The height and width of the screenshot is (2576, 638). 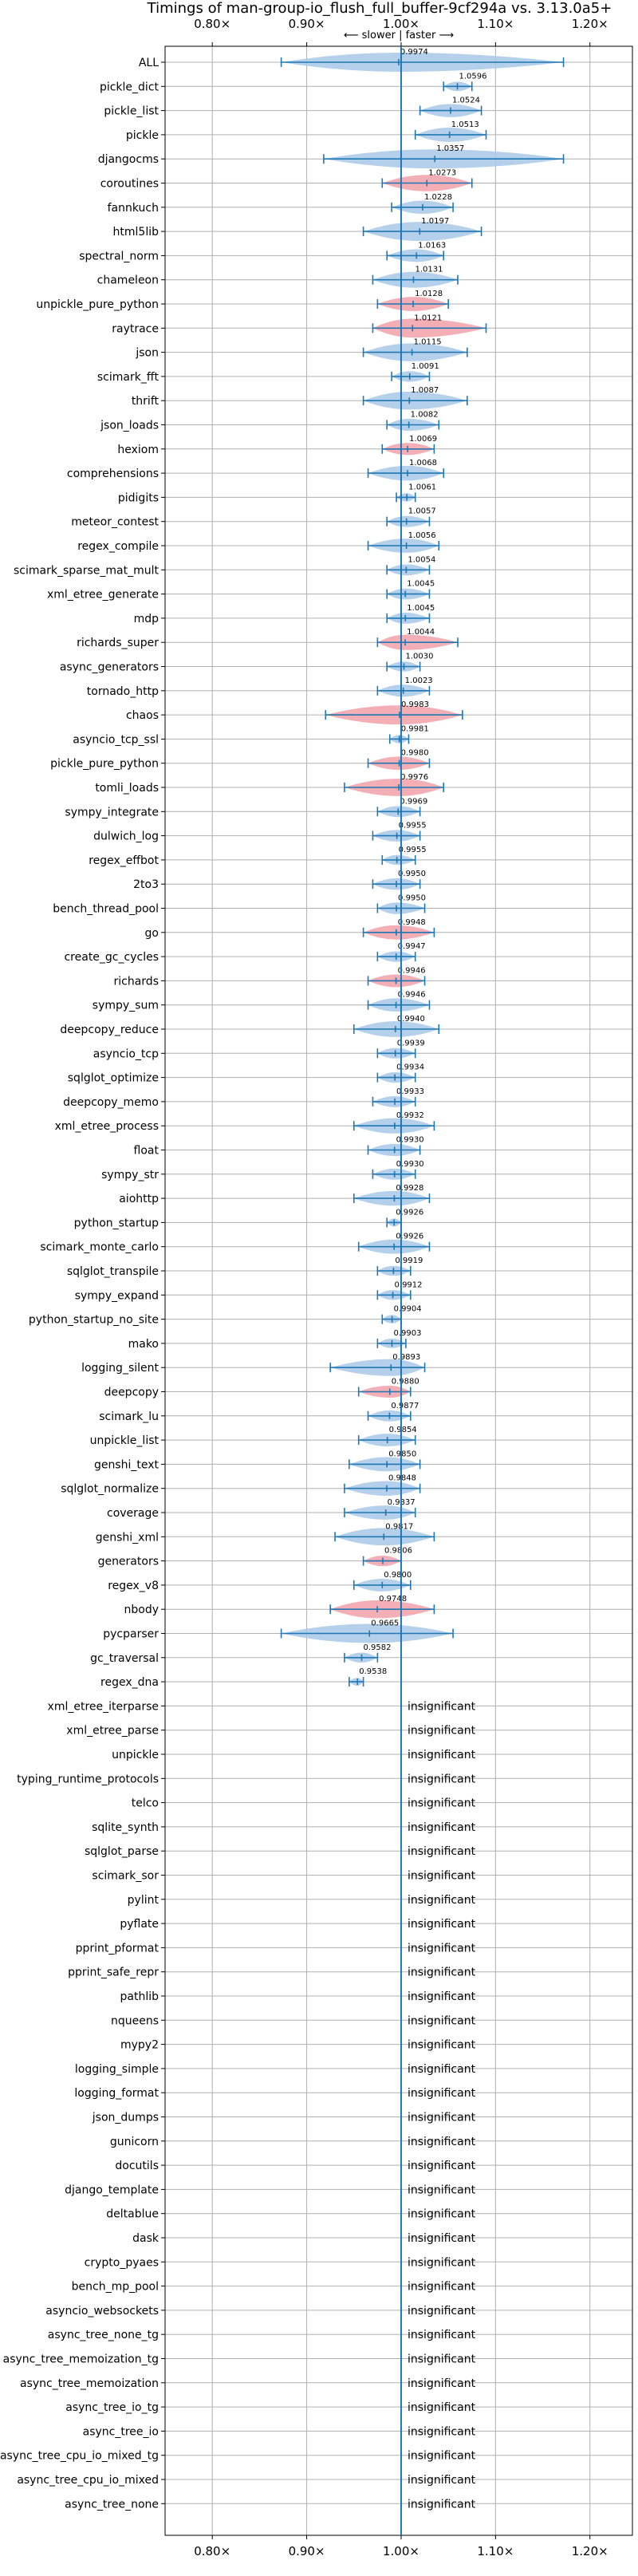 What do you see at coordinates (405, 1406) in the screenshot?
I see `value-label: 0.9877` at bounding box center [405, 1406].